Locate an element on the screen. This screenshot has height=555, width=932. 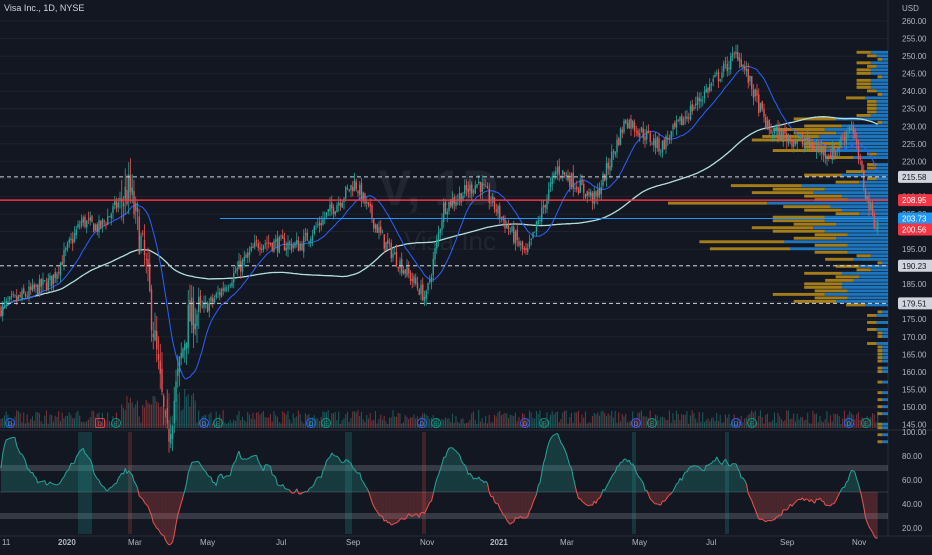
price-axis-label: 260.00 is located at coordinates (914, 21).